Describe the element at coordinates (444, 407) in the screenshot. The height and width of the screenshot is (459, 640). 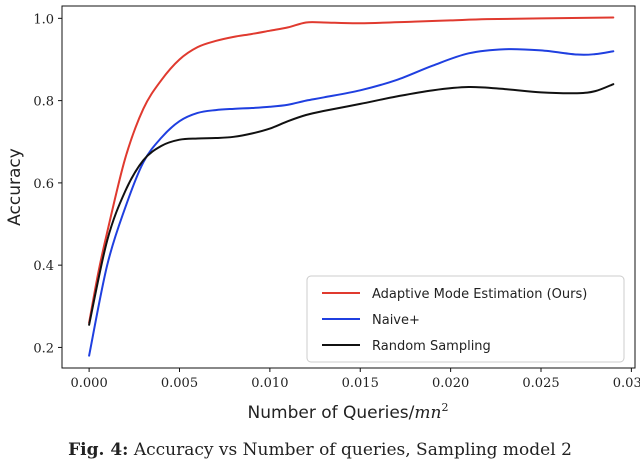
I see `x-axis-label-exp: 2` at that location.